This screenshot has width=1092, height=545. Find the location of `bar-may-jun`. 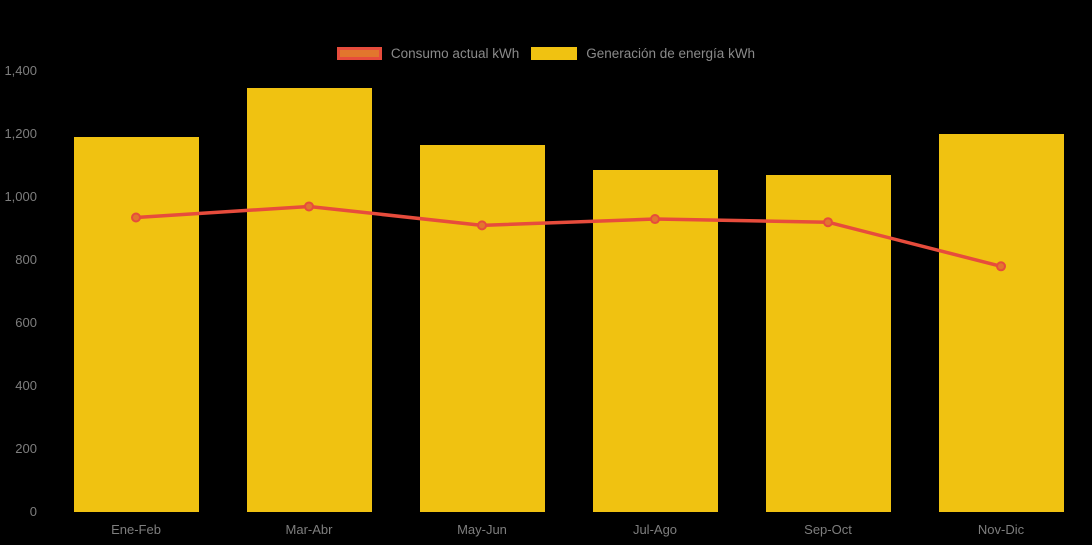

bar-may-jun is located at coordinates (482, 328).